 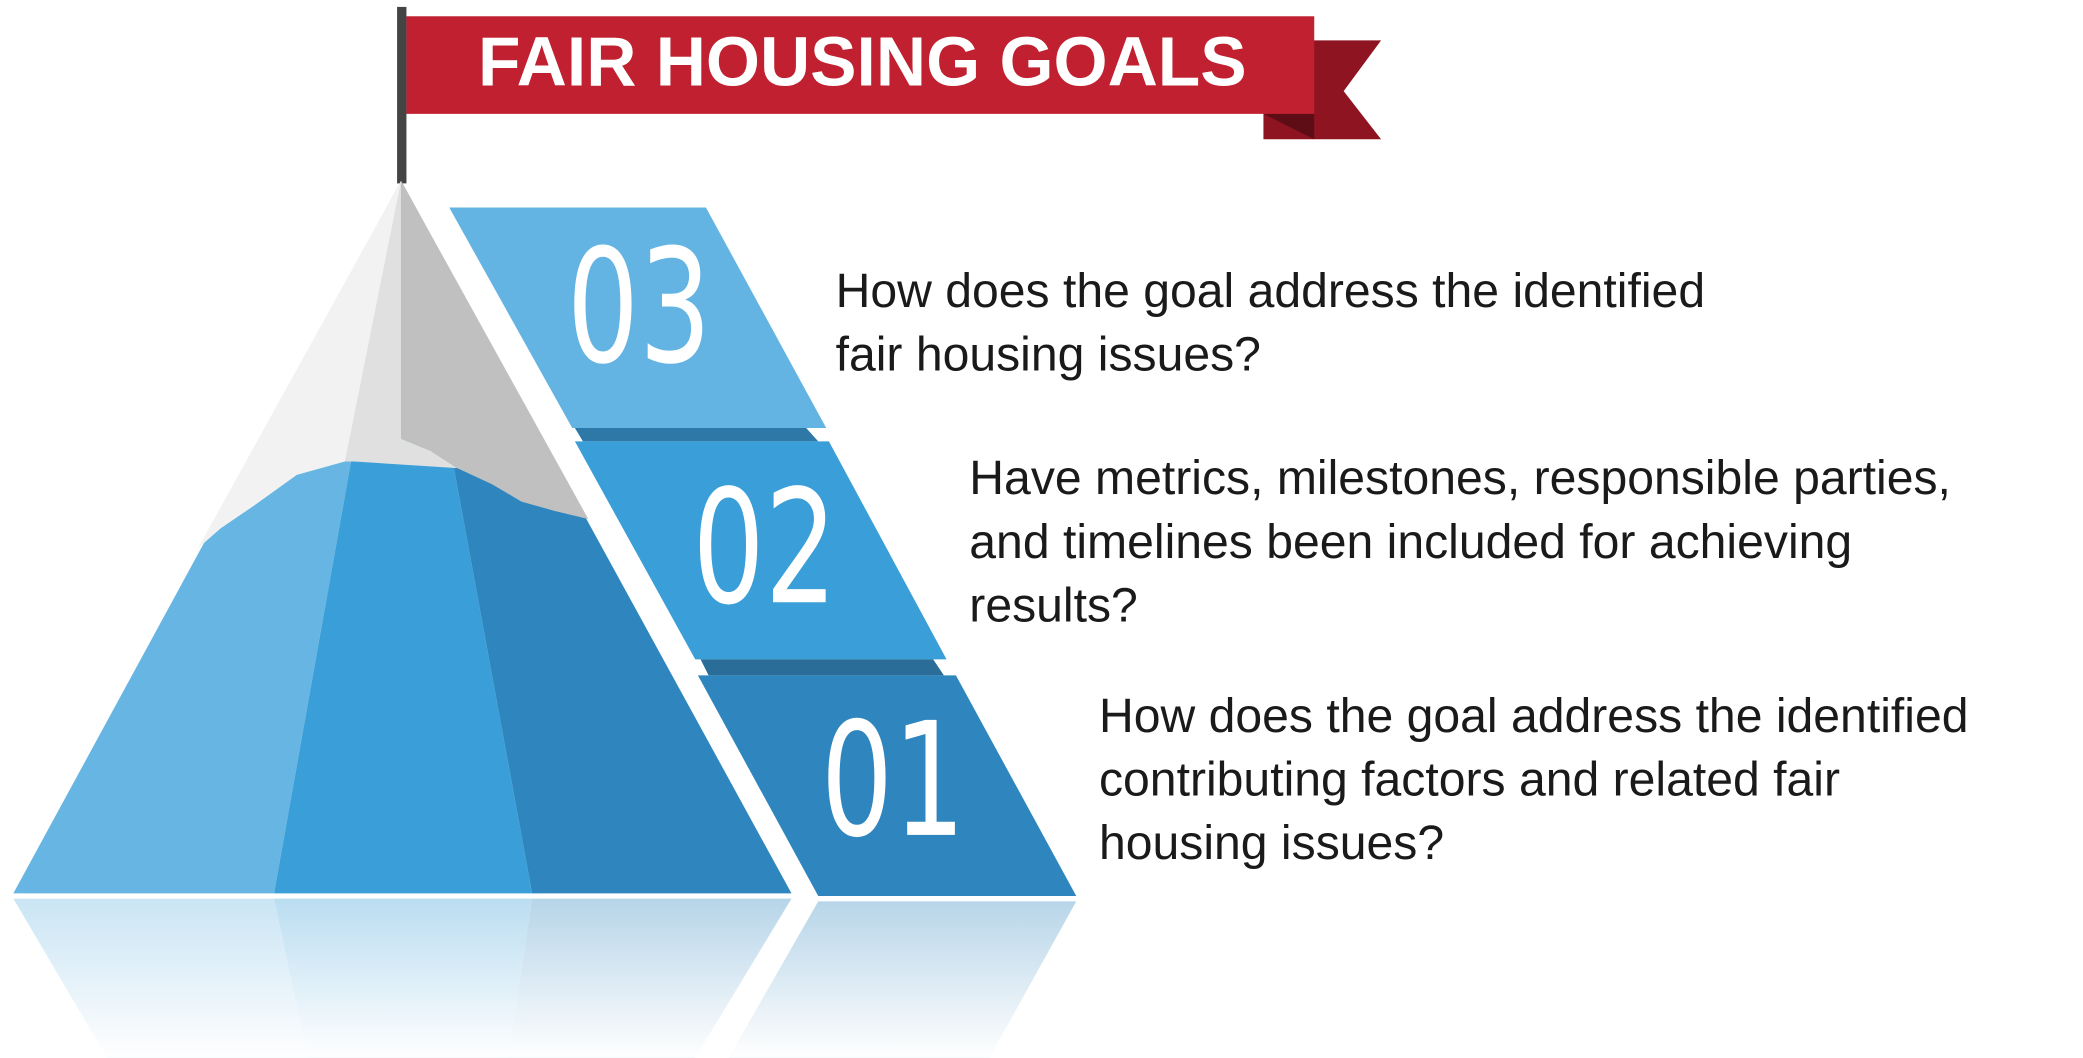 What do you see at coordinates (1289, 126) in the screenshot?
I see `banner-fold` at bounding box center [1289, 126].